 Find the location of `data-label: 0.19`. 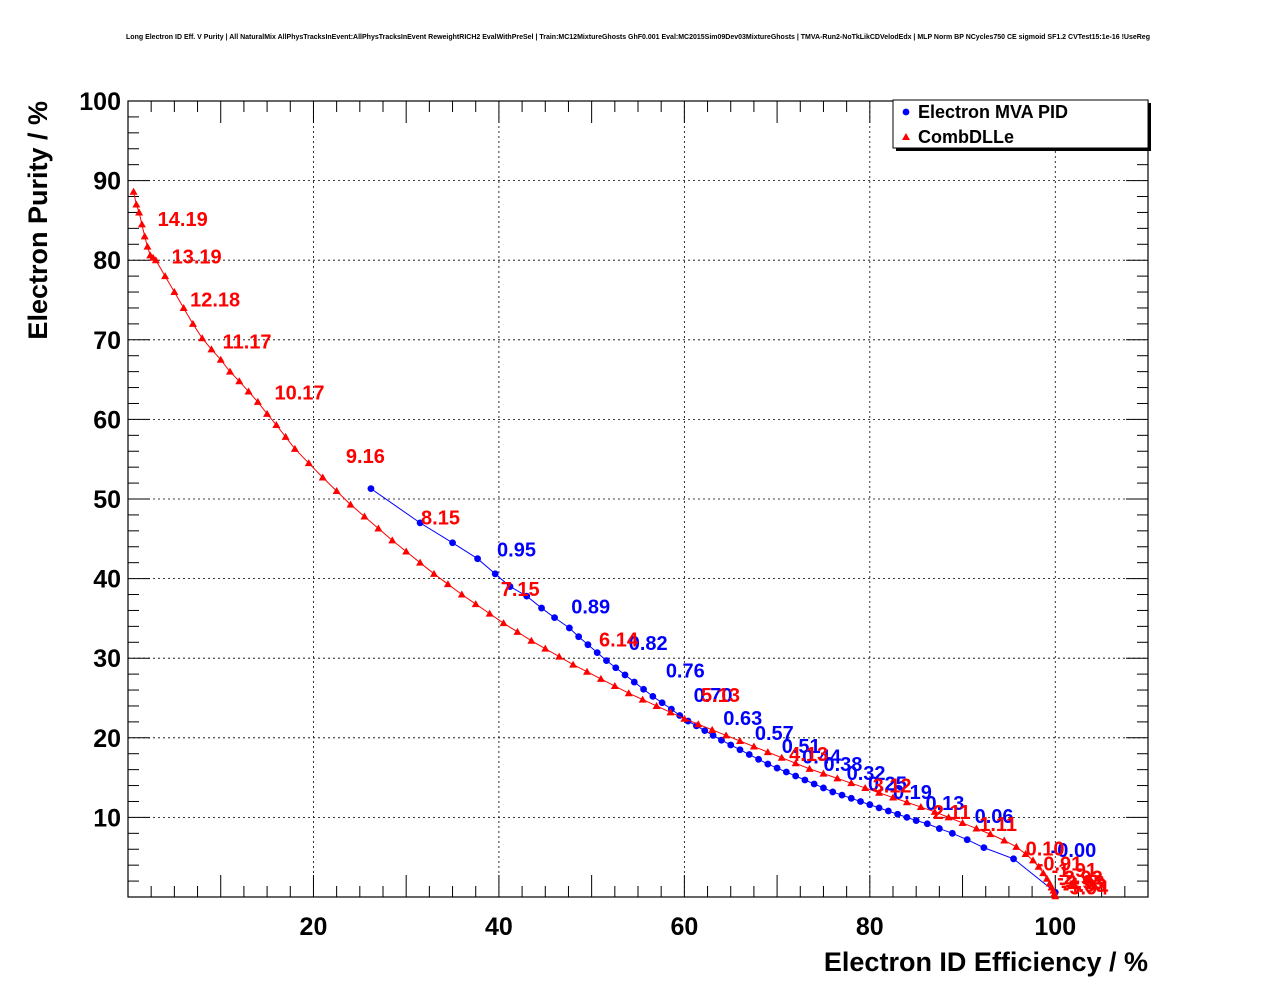

data-label: 0.19 is located at coordinates (912, 793).